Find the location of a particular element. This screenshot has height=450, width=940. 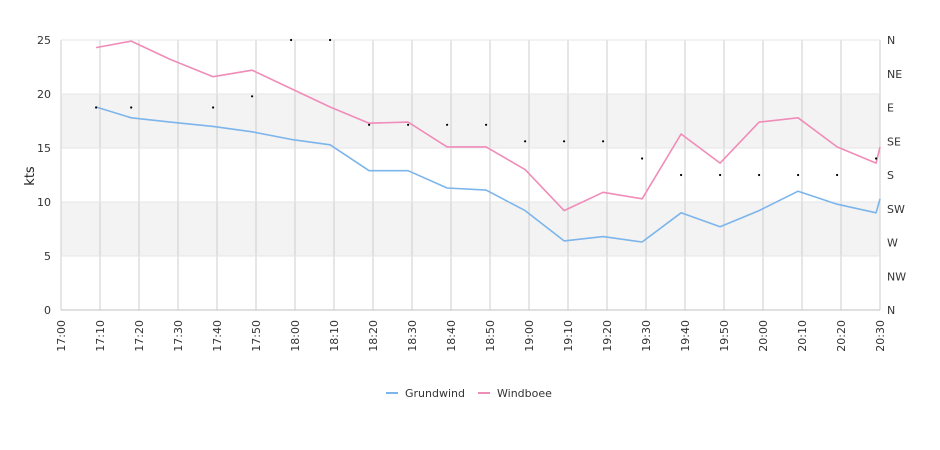

y-axis-title: kts is located at coordinates (30, 176).